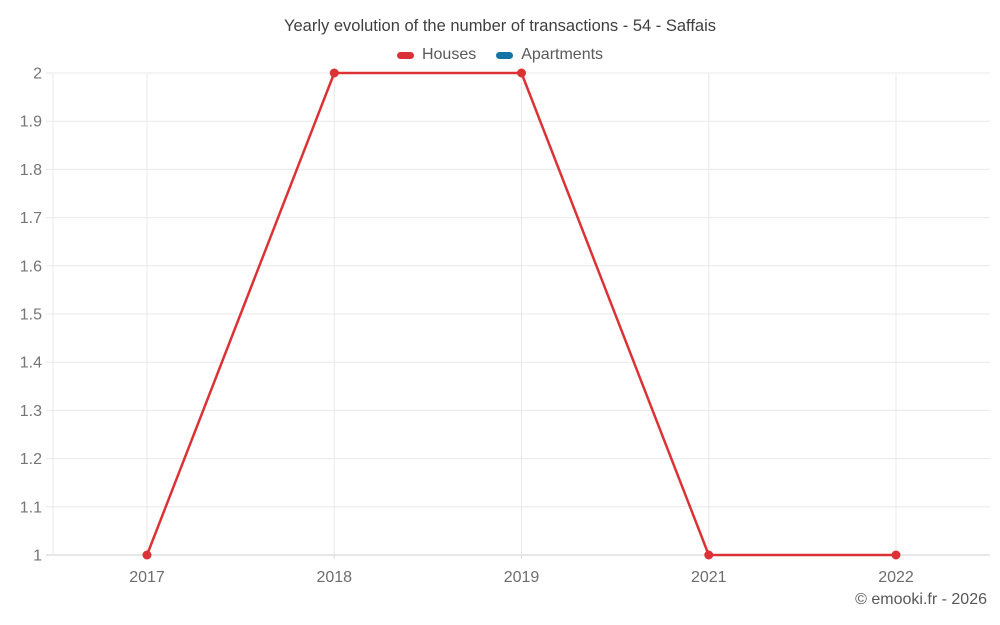  What do you see at coordinates (147, 555) in the screenshot?
I see `data-point-houses-2017` at bounding box center [147, 555].